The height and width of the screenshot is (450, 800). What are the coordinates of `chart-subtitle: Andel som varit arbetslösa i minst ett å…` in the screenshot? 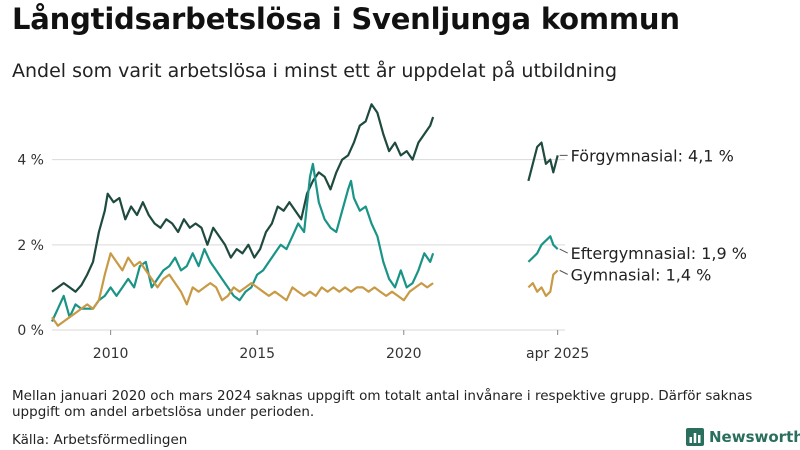 It's located at (315, 71).